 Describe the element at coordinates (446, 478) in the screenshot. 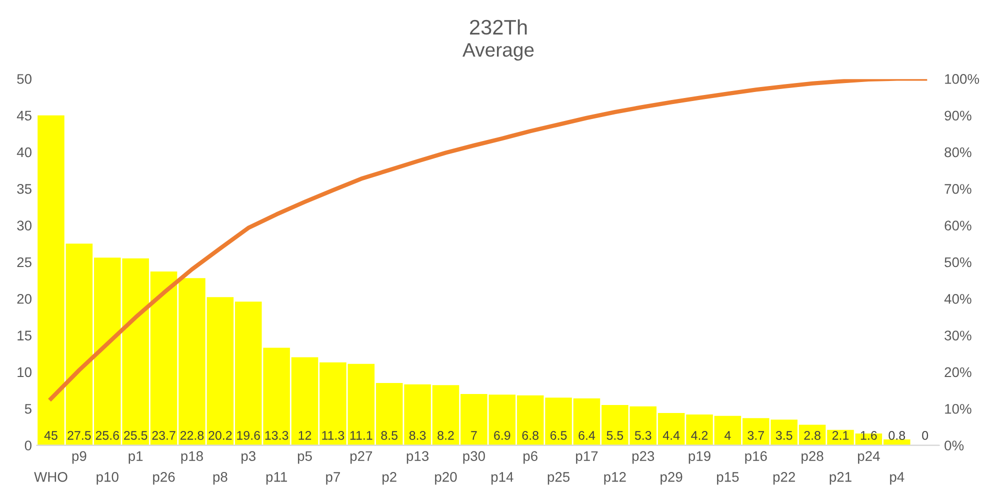

I see `x-tick-label: p20` at that location.